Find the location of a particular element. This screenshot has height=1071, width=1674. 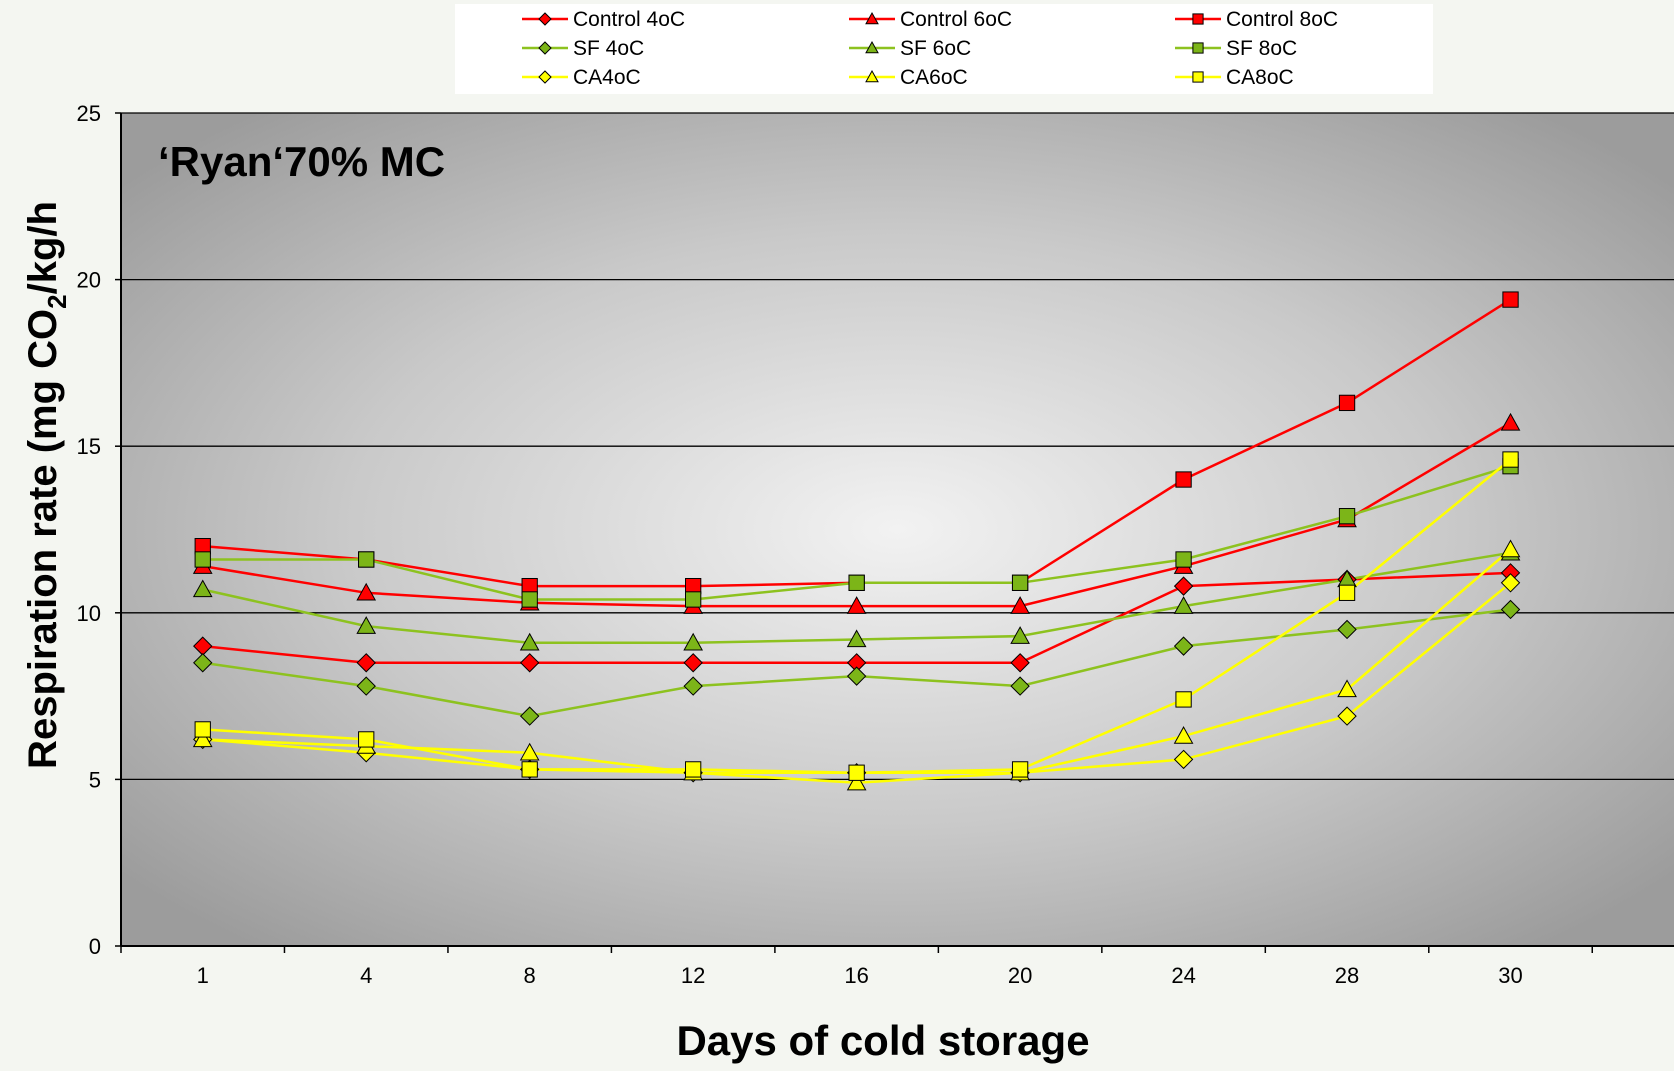

chart-annotation: ‘Ryan‘70% MC is located at coordinates (301, 161).